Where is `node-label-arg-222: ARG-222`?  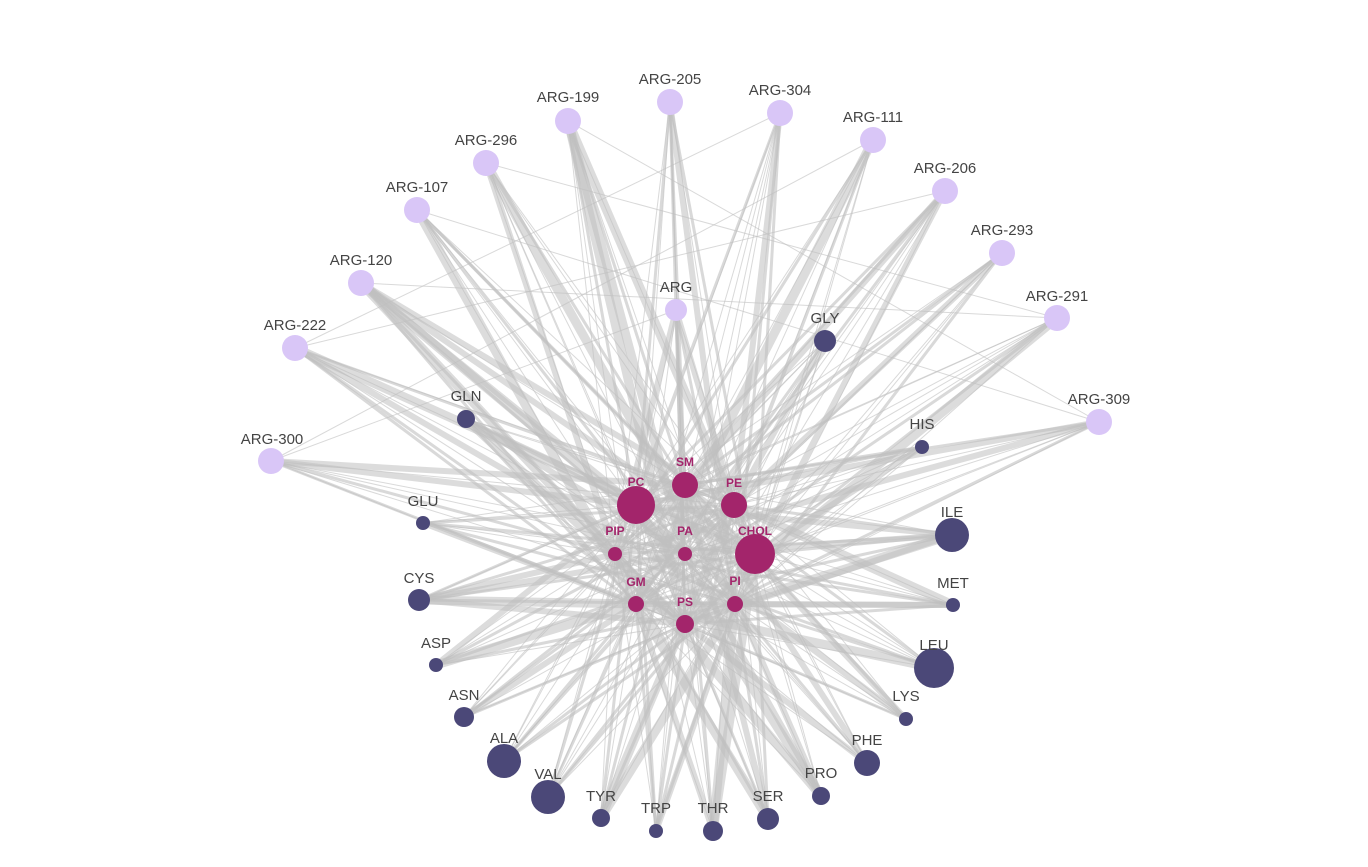
node-label-arg-222: ARG-222 is located at coordinates (295, 325).